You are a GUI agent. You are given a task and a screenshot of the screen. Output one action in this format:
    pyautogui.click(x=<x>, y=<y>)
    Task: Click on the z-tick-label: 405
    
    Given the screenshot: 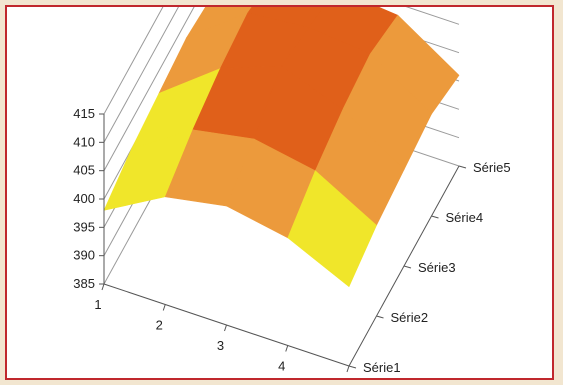 What is the action you would take?
    pyautogui.click(x=84, y=170)
    